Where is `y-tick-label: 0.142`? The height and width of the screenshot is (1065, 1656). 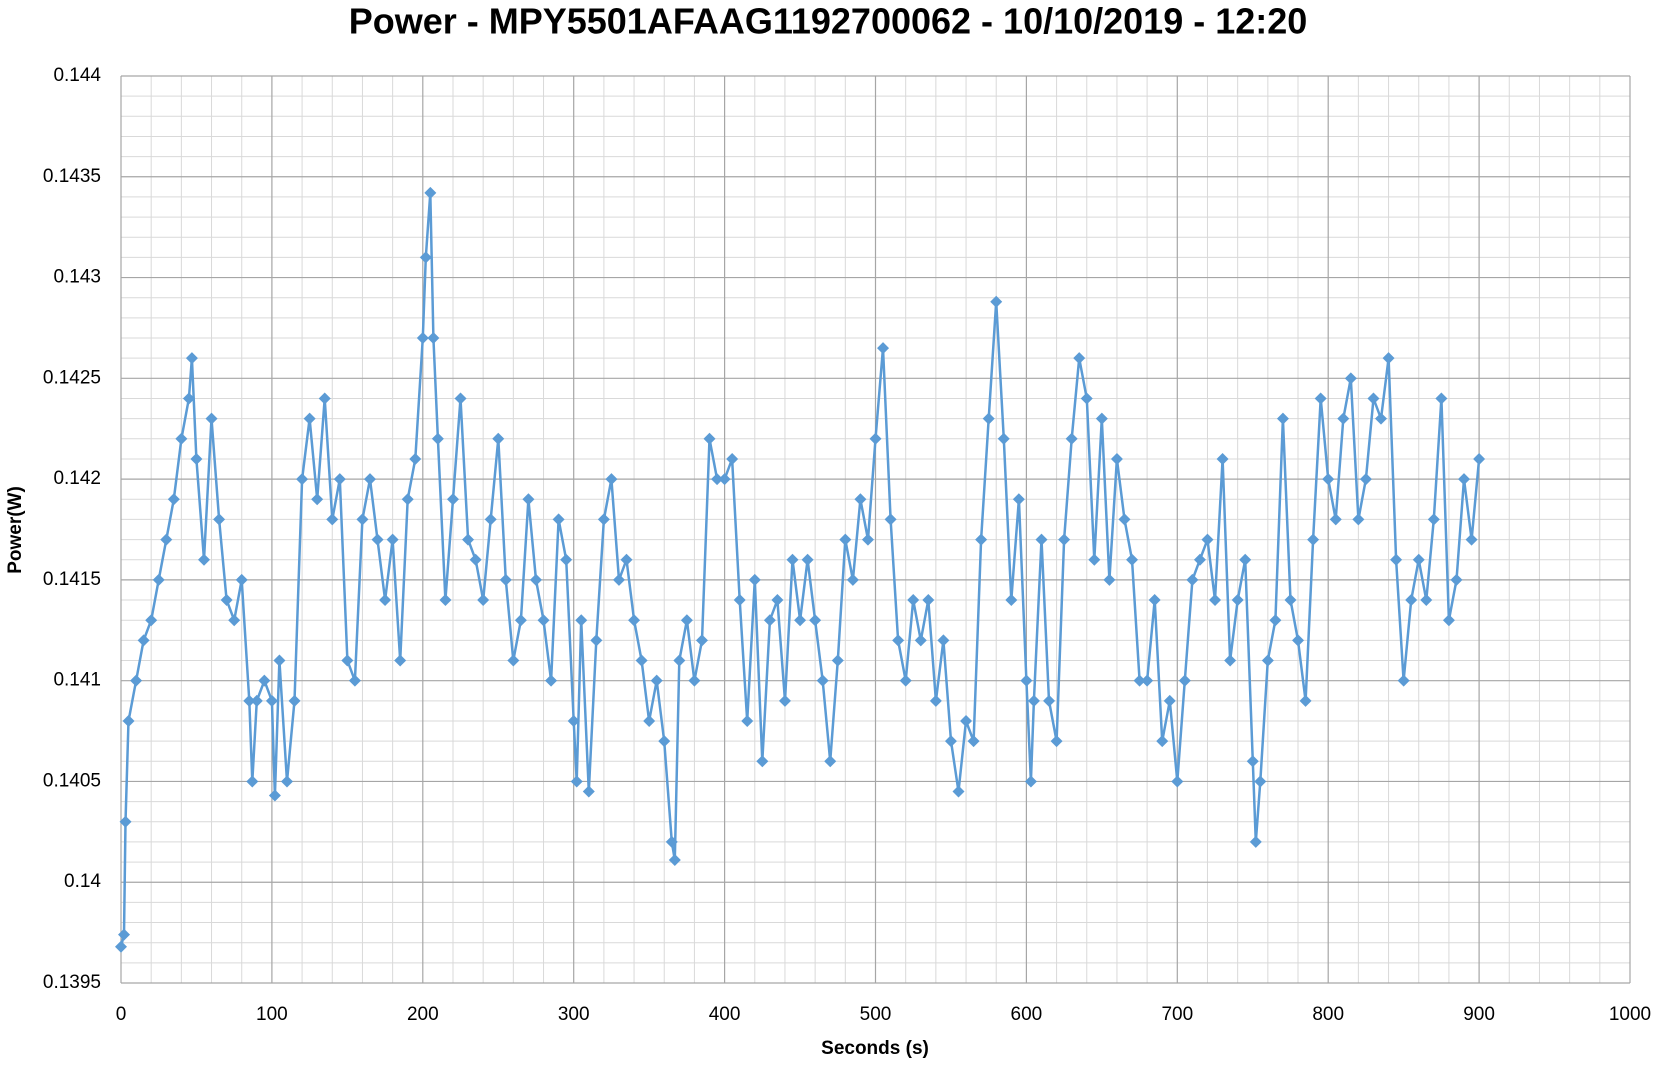 y-tick-label: 0.142 is located at coordinates (77, 478).